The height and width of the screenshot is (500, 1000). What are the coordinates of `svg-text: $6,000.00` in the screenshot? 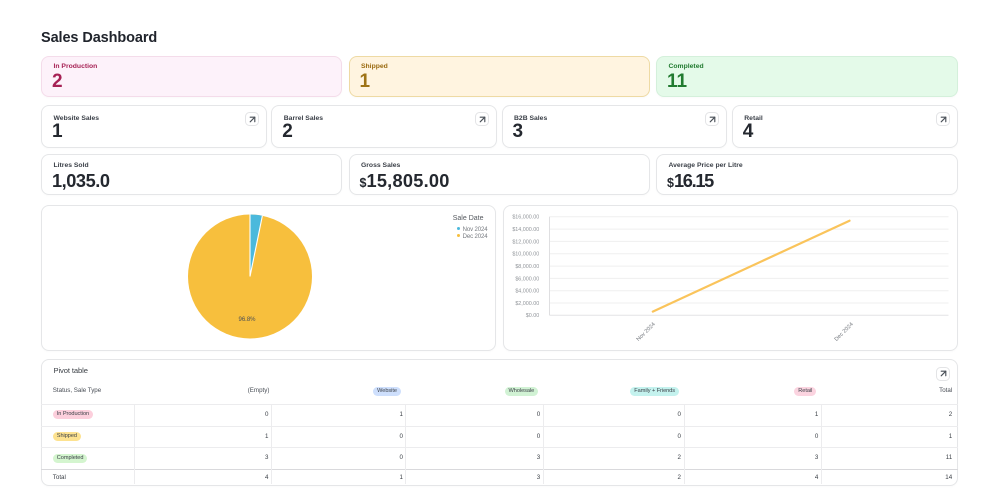 It's located at (527, 279).